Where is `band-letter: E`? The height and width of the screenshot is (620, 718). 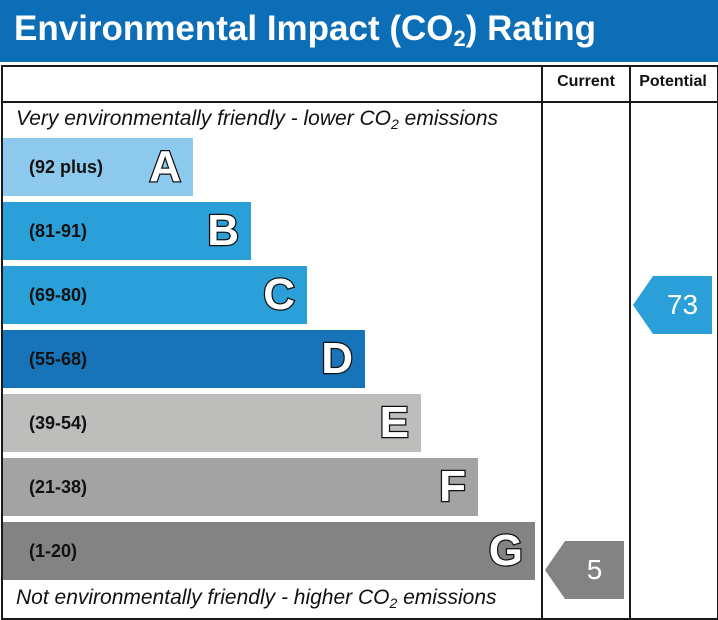 band-letter: E is located at coordinates (394, 423).